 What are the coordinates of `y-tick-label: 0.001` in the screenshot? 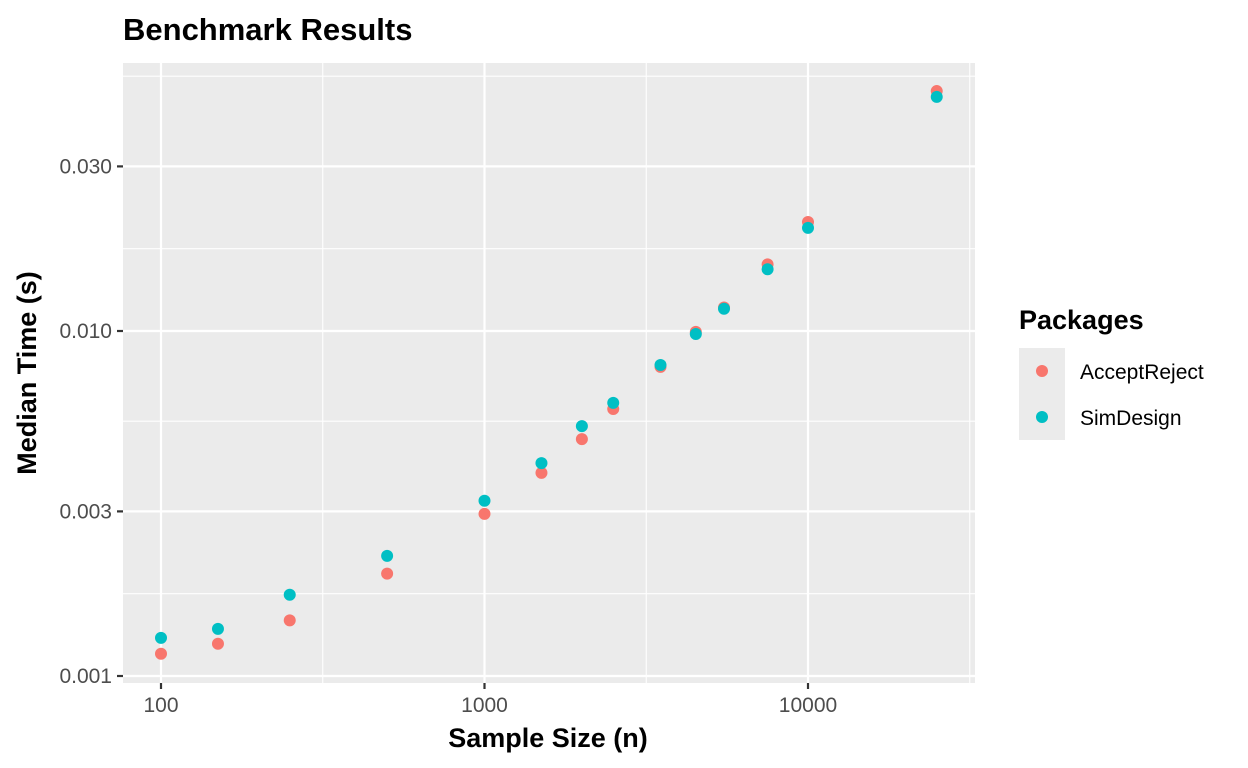 It's located at (85, 676).